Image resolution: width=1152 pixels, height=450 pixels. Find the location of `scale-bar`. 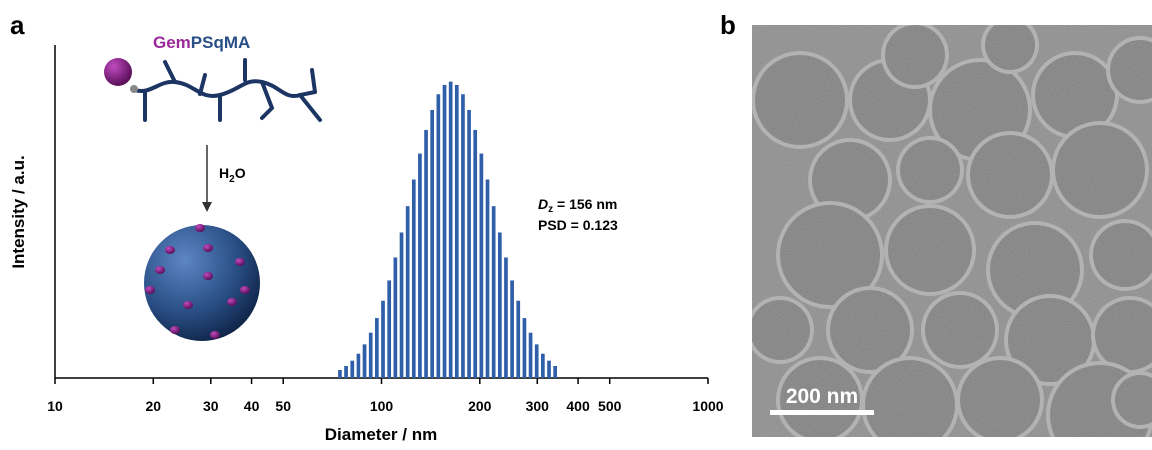

scale-bar is located at coordinates (822, 412).